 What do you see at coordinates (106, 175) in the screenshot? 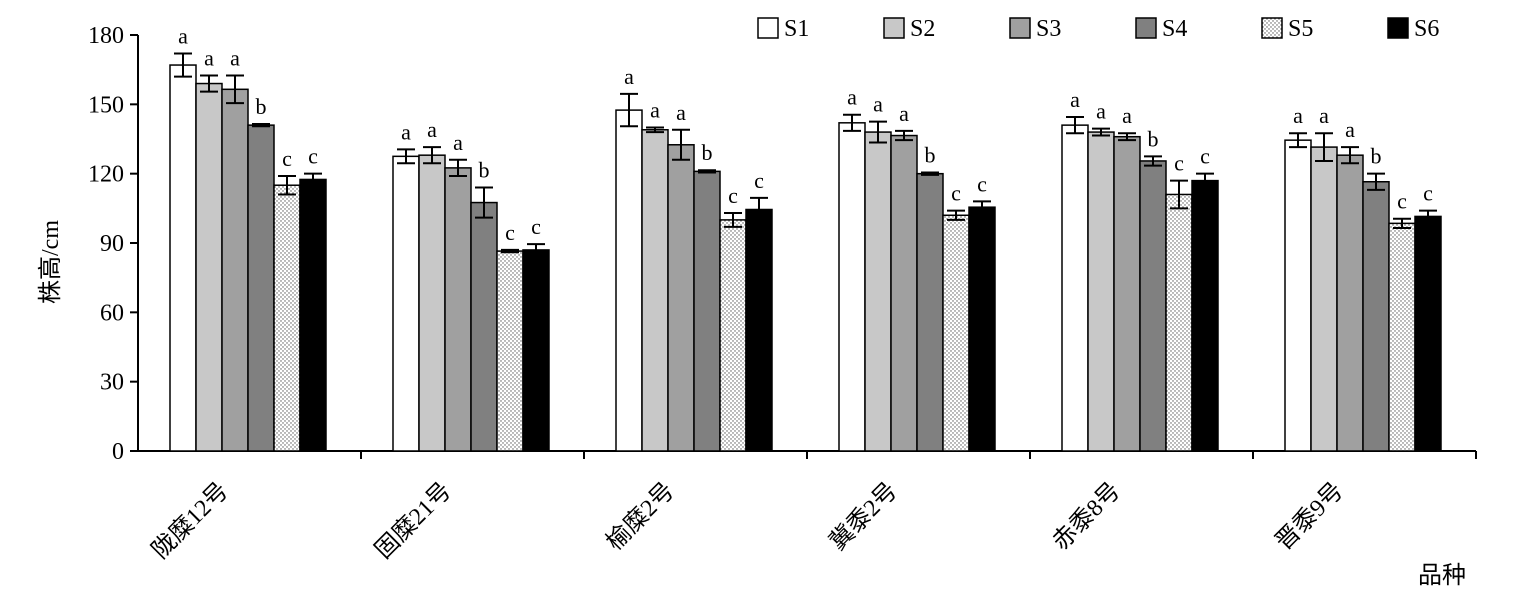
I see `y-tick-label: 120` at bounding box center [106, 175].